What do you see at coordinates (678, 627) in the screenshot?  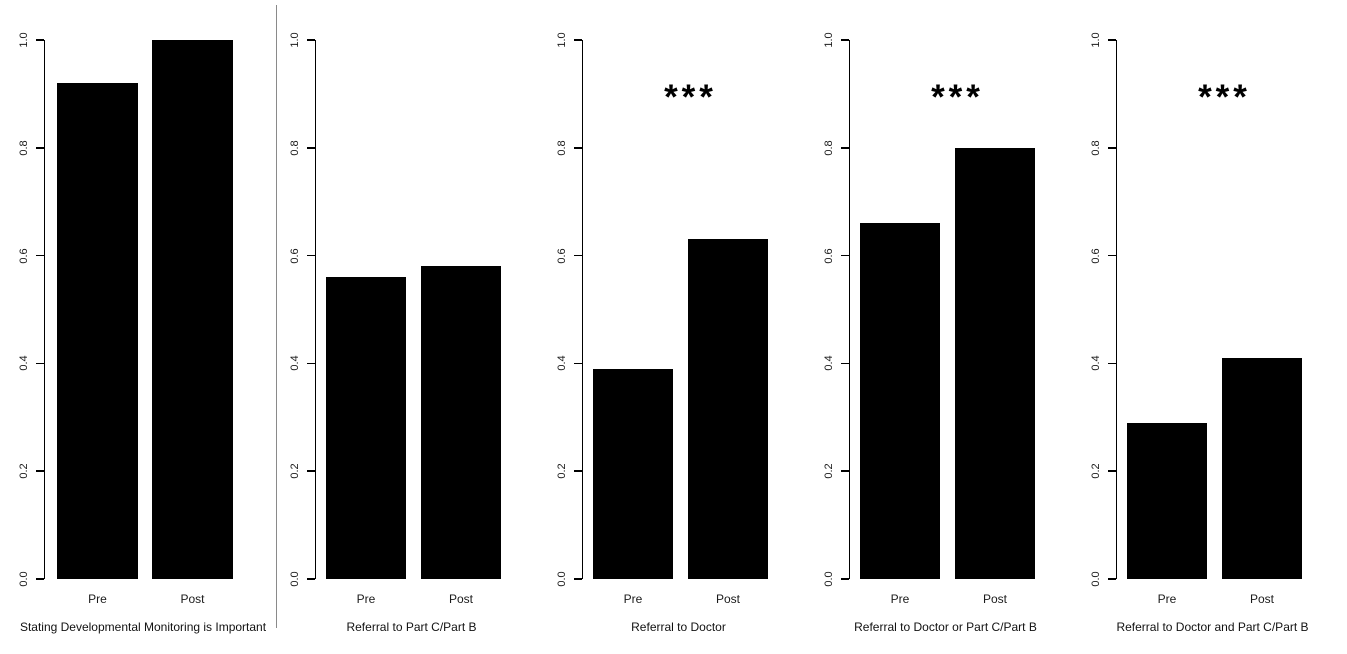 I see `chart-title: Referral to Doctor` at bounding box center [678, 627].